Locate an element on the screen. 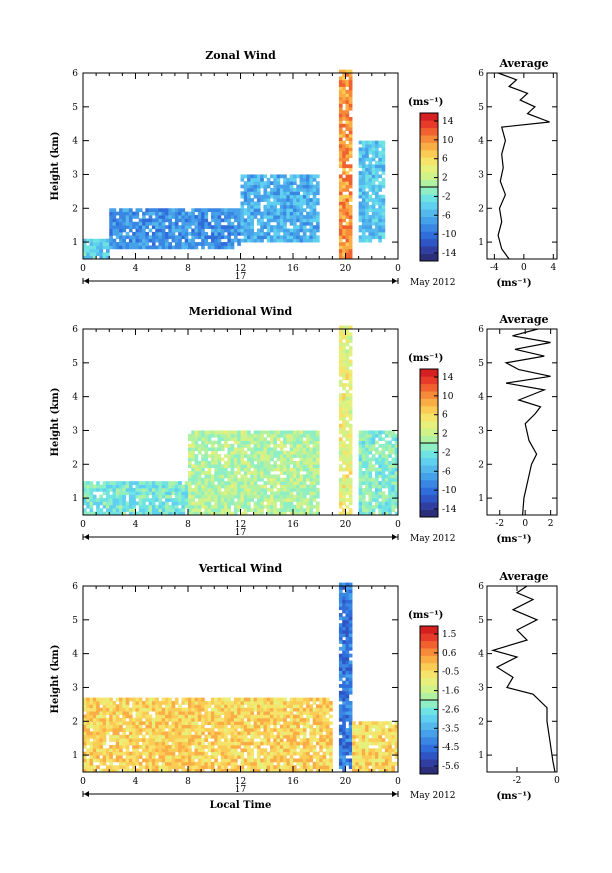 The height and width of the screenshot is (873, 612). profile-x-tick-label: 4 is located at coordinates (553, 268).